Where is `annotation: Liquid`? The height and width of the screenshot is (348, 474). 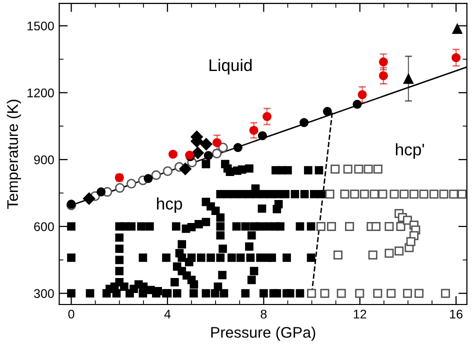 annotation: Liquid is located at coordinates (231, 66).